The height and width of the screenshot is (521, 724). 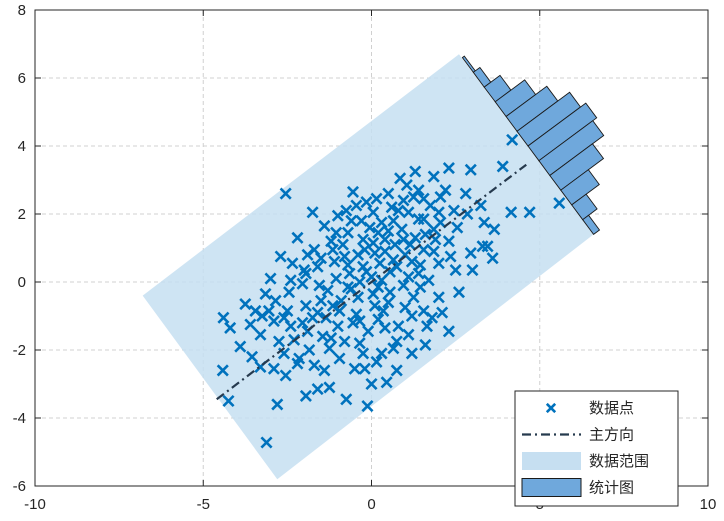 What do you see at coordinates (551, 408) in the screenshot?
I see `legend-marker` at bounding box center [551, 408].